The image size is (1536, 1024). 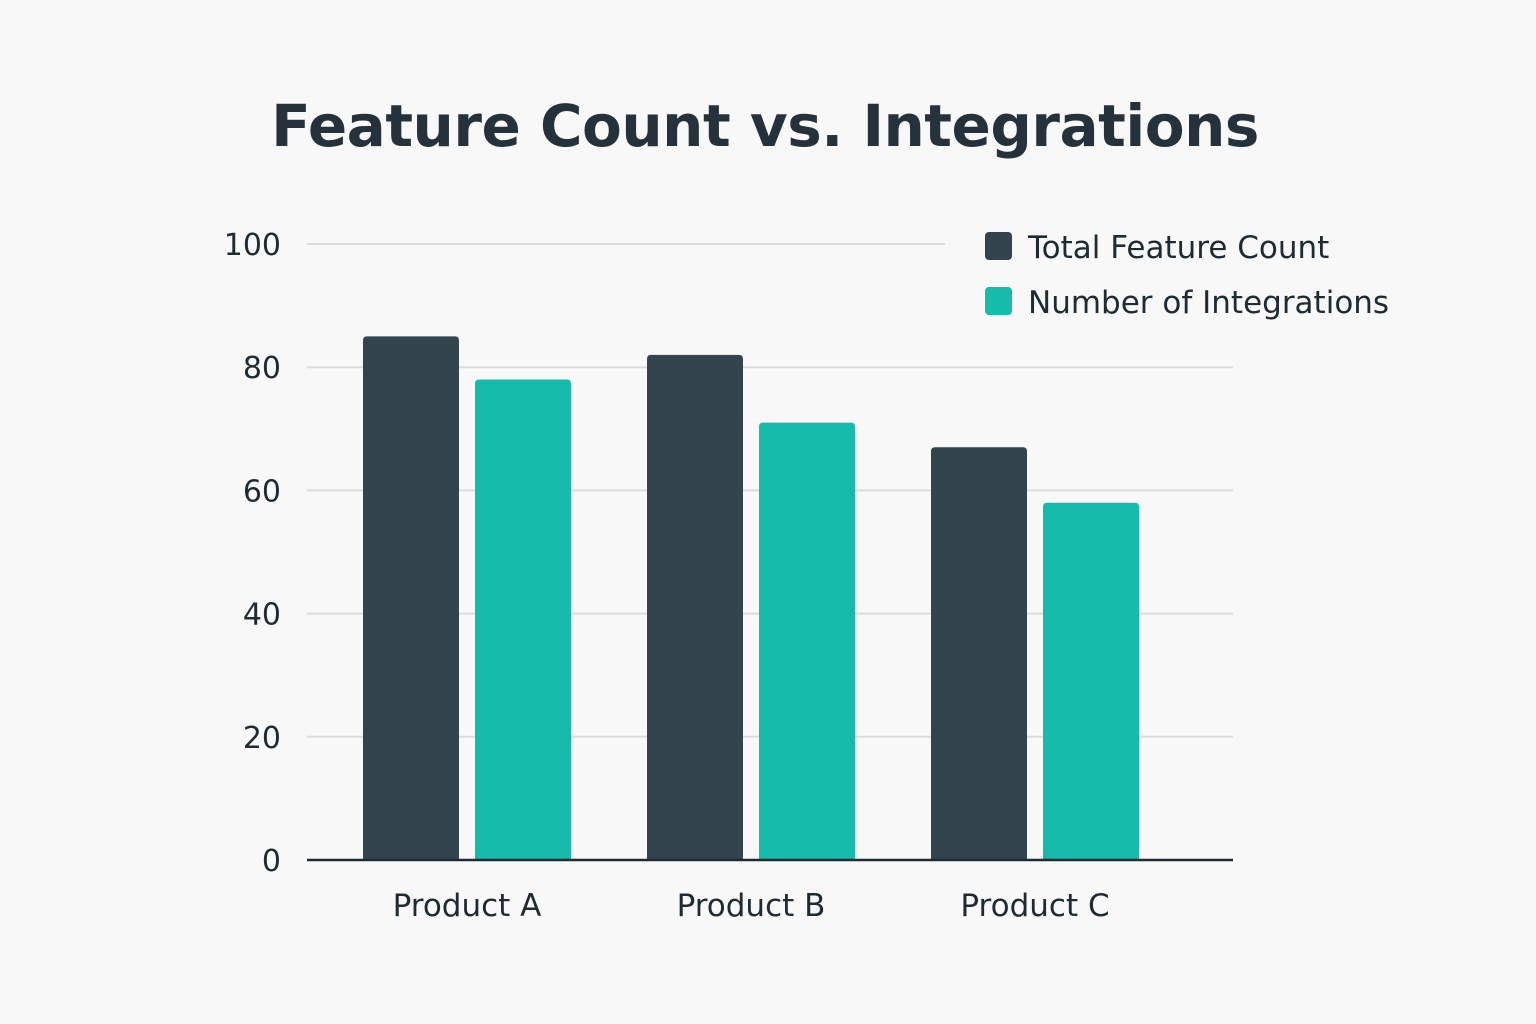 I want to click on x-tick-label: Product A, so click(x=467, y=906).